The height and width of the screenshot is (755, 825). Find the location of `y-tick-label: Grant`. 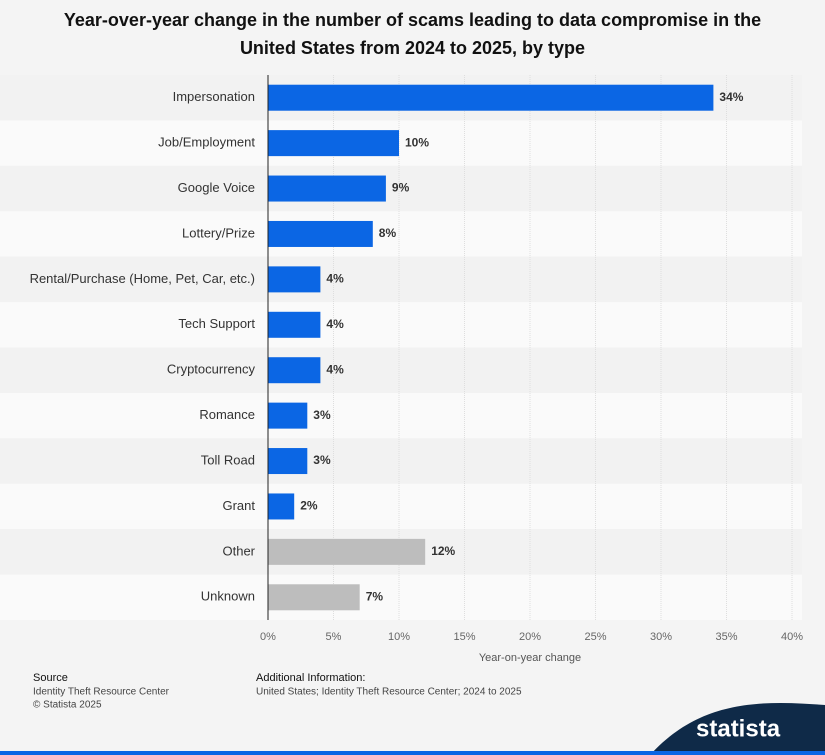

y-tick-label: Grant is located at coordinates (238, 505).